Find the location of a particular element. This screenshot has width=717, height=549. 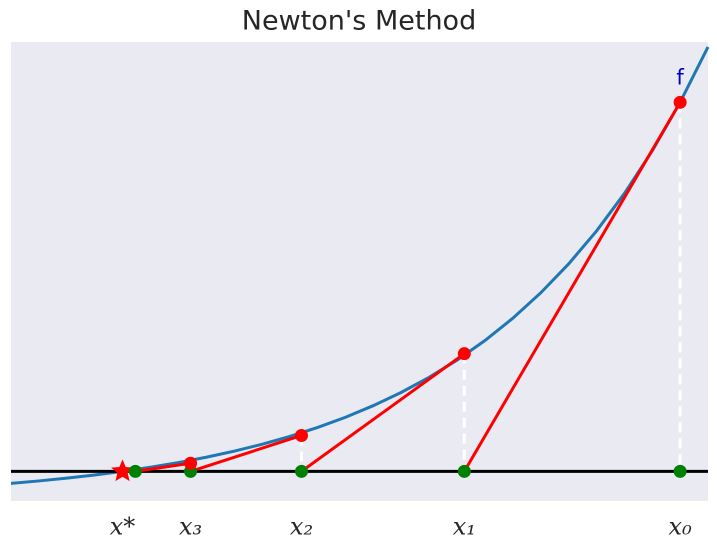

x-tick-label: x₃ is located at coordinates (190, 527).